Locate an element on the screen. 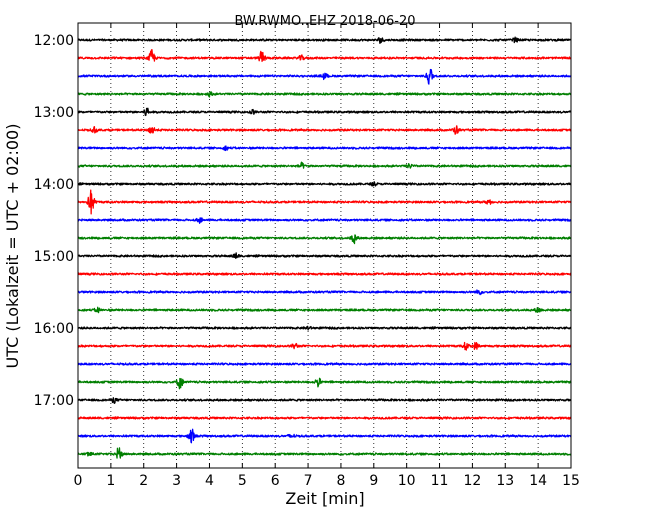  x-axis-label: Zeit [min] is located at coordinates (324, 498).